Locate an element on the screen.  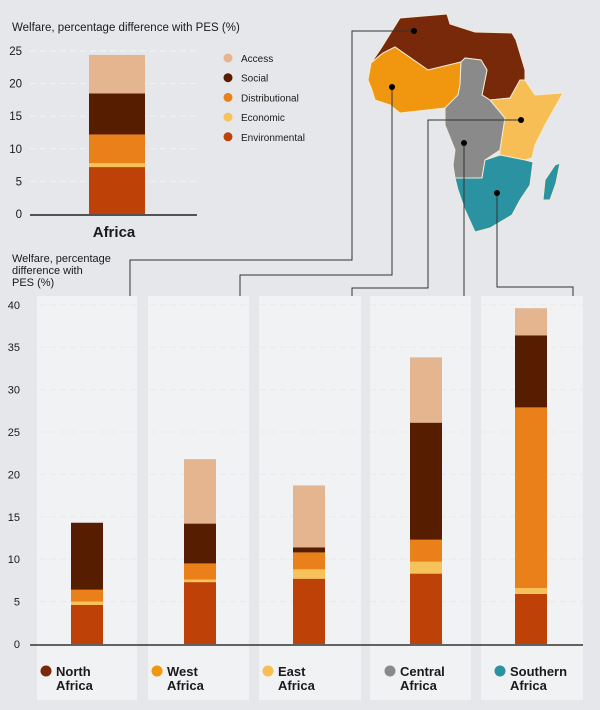
legend-dot-southern is located at coordinates (500, 671).